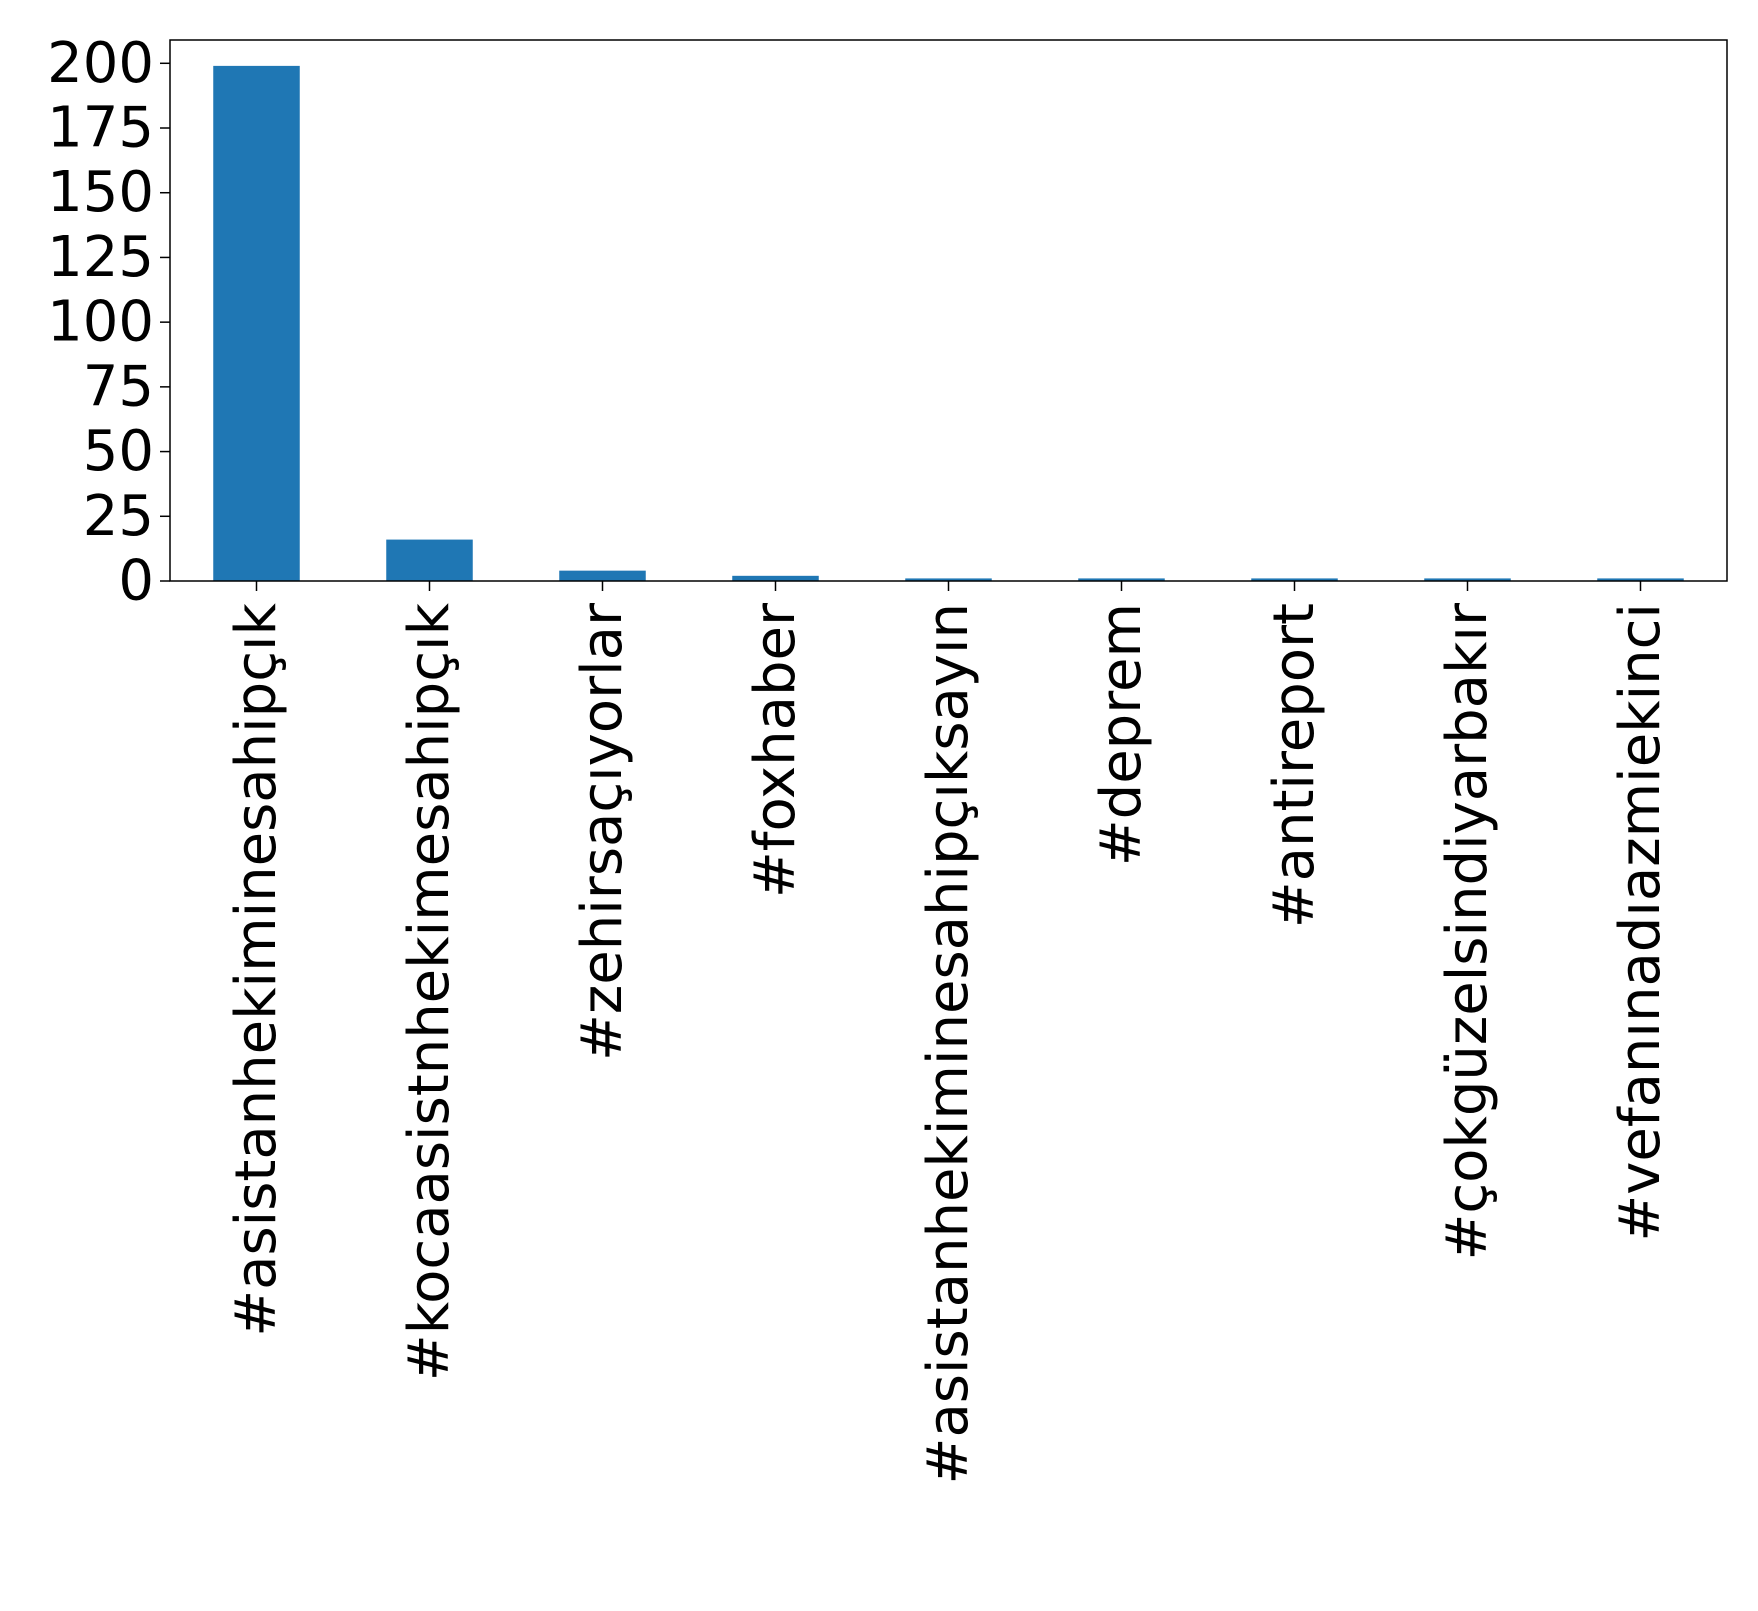 The width and height of the screenshot is (1758, 1611). Describe the element at coordinates (100, 322) in the screenshot. I see `y-tick-label-4: 100` at that location.